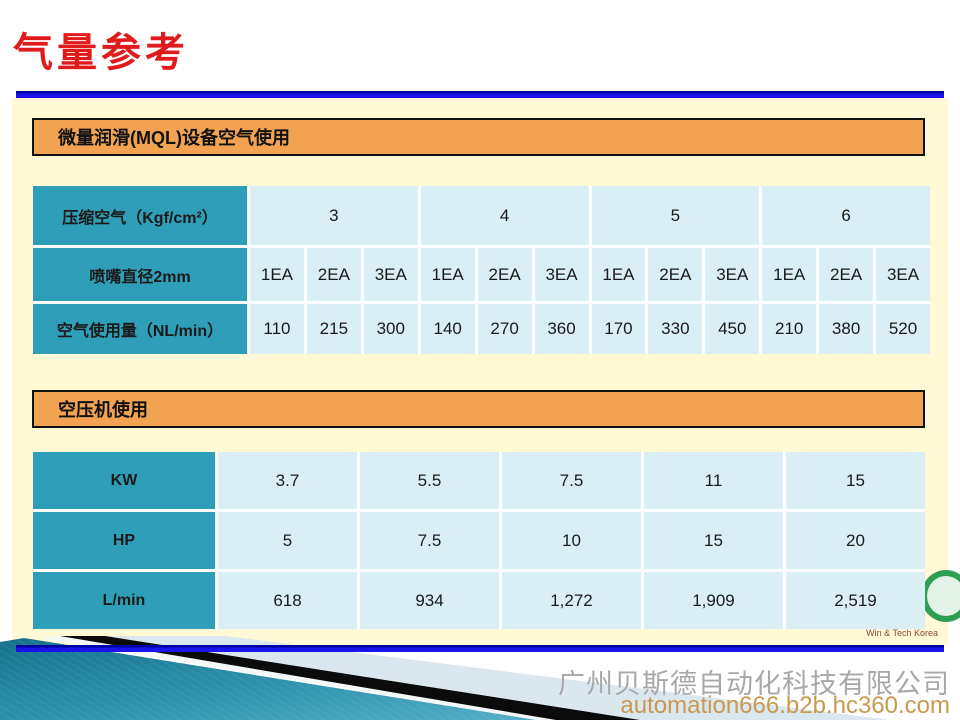 The width and height of the screenshot is (960, 720). Describe the element at coordinates (140, 215) in the screenshot. I see `row-header: 压缩空气（Kgf/cm²）` at that location.